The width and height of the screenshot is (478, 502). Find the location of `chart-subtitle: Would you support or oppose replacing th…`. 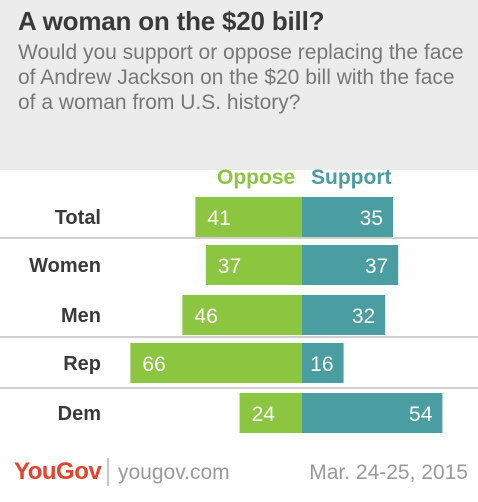

chart-subtitle: Would you support or oppose replacing th… is located at coordinates (241, 77).